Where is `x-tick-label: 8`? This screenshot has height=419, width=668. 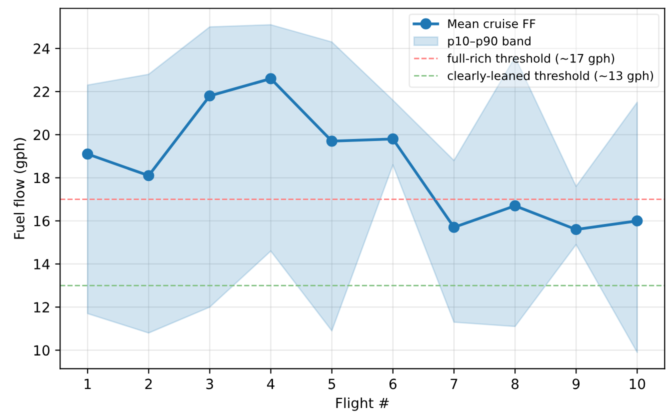
x-tick-label: 8 is located at coordinates (515, 384).